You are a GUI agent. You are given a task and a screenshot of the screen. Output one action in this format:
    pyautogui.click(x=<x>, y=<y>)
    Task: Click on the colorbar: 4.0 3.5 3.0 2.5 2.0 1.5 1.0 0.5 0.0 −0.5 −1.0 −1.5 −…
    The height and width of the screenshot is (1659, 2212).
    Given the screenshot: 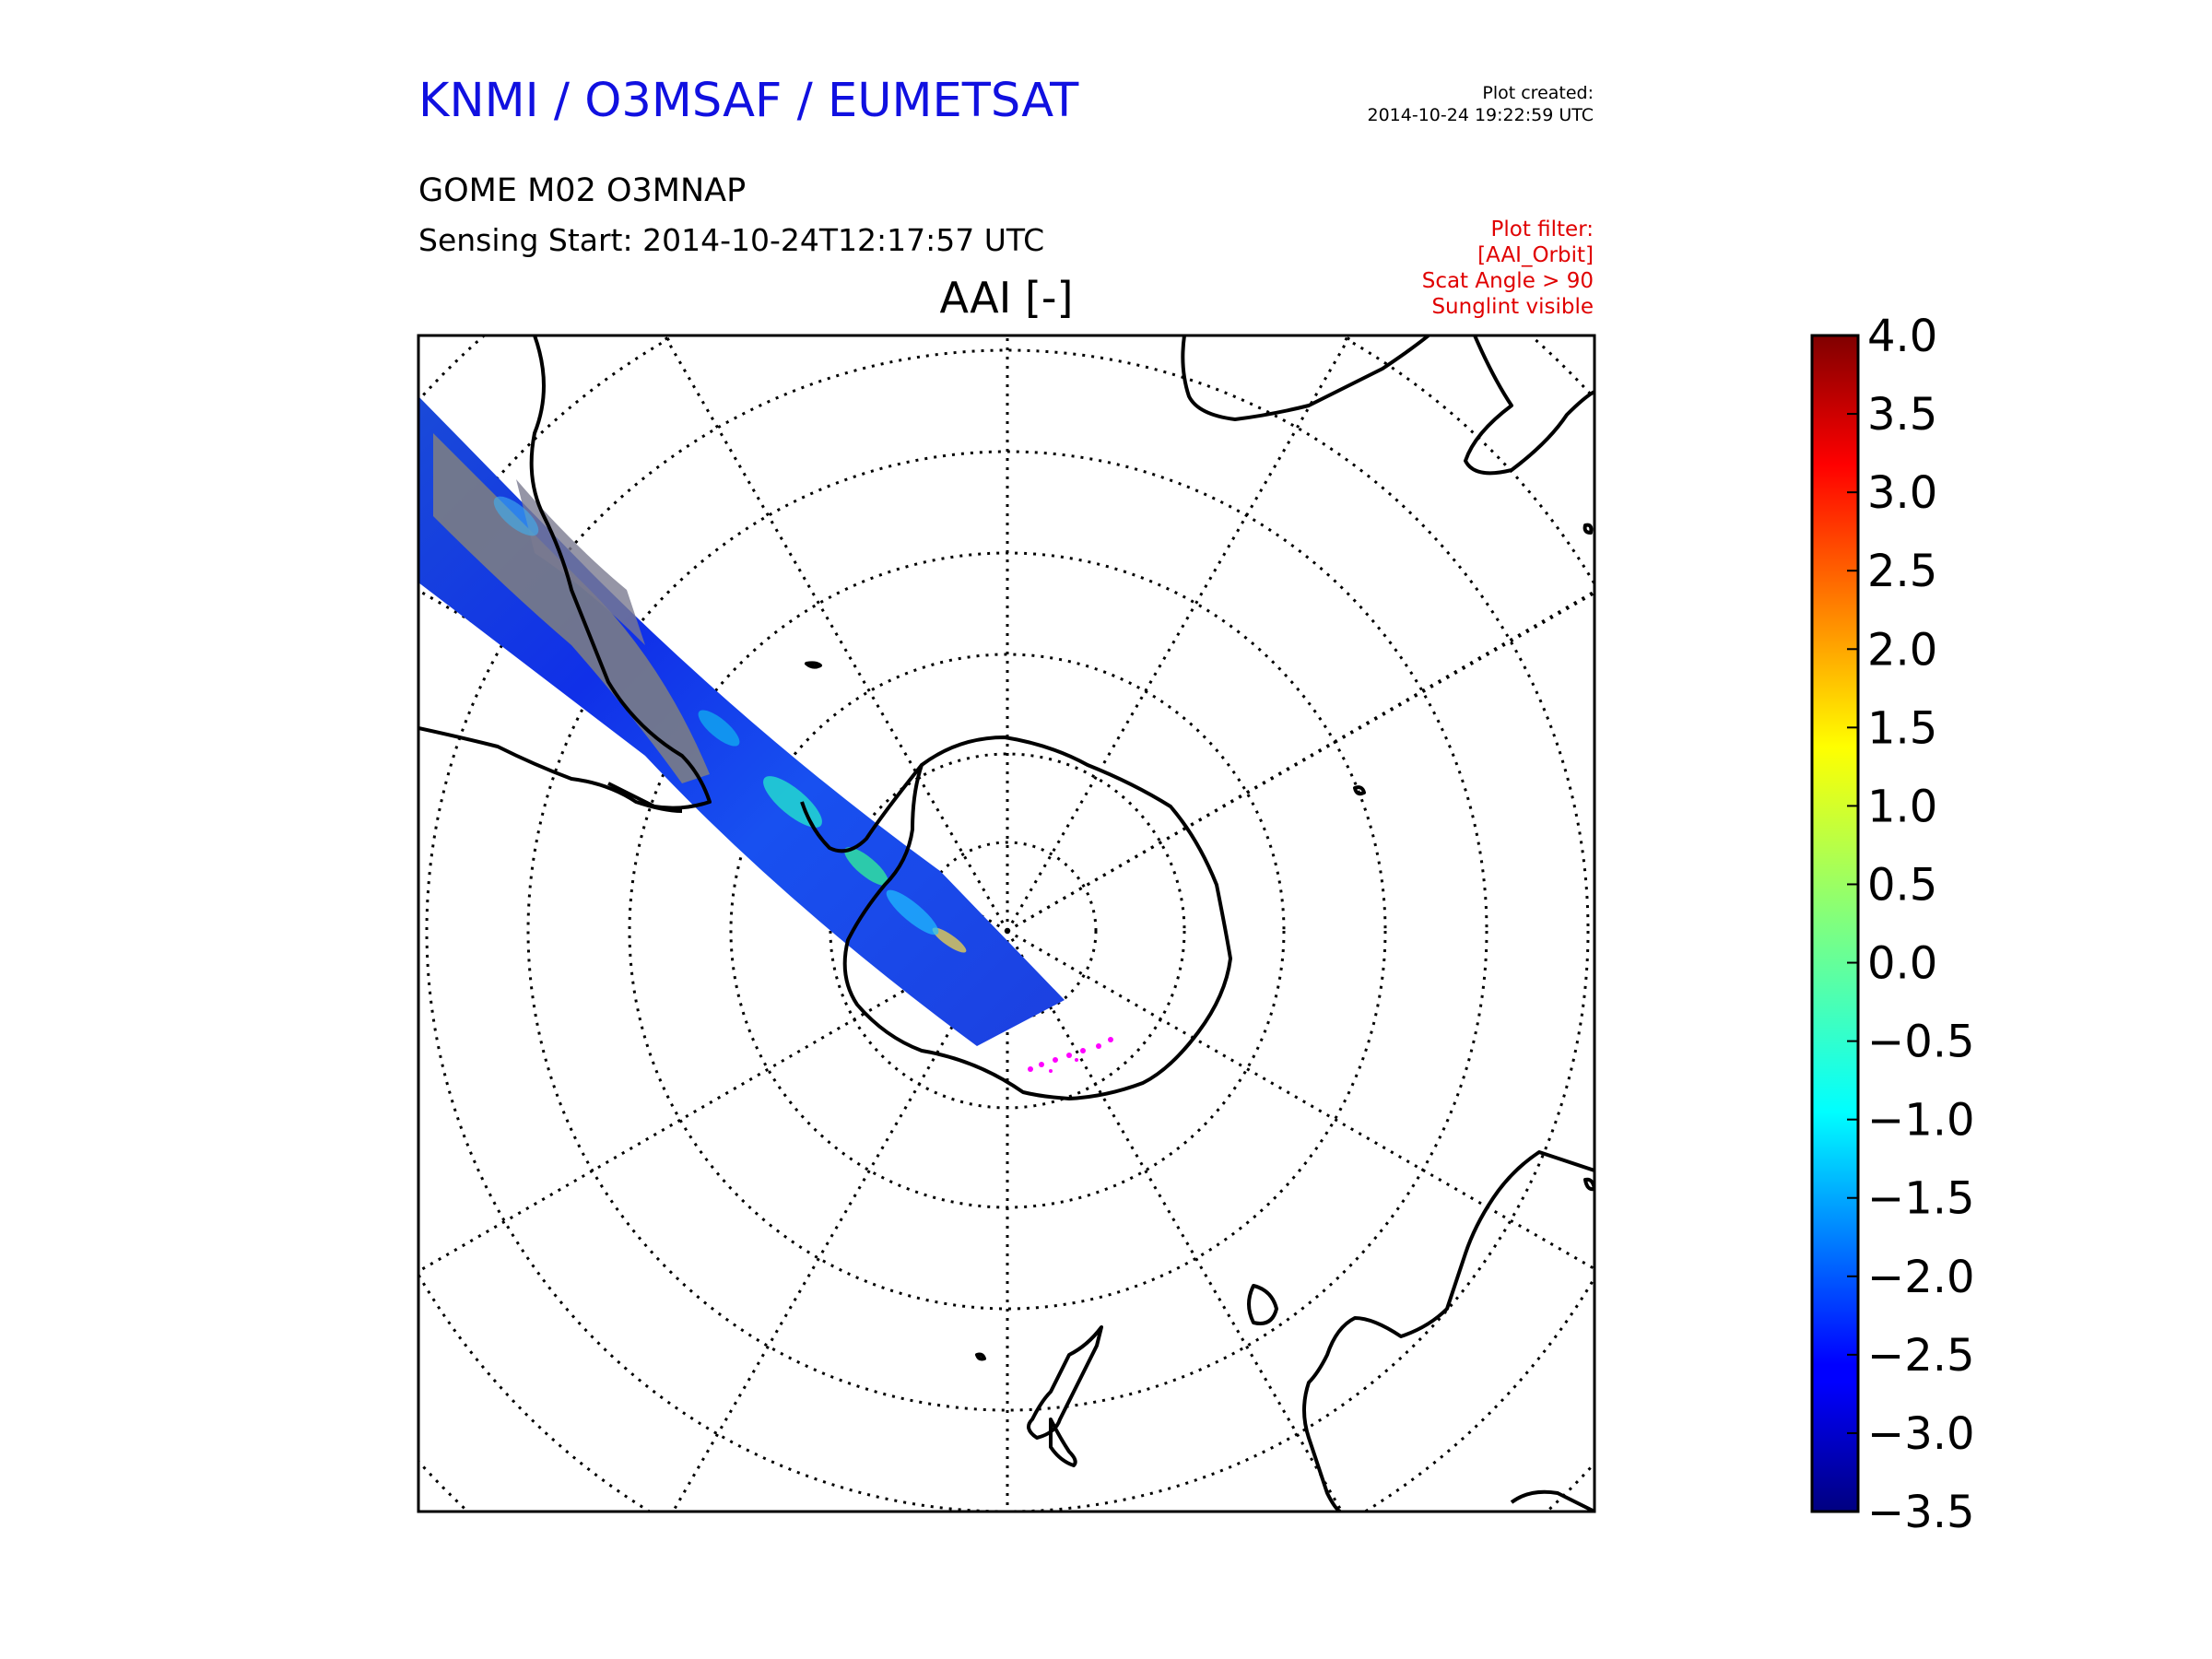 What is the action you would take?
    pyautogui.click(x=1892, y=924)
    